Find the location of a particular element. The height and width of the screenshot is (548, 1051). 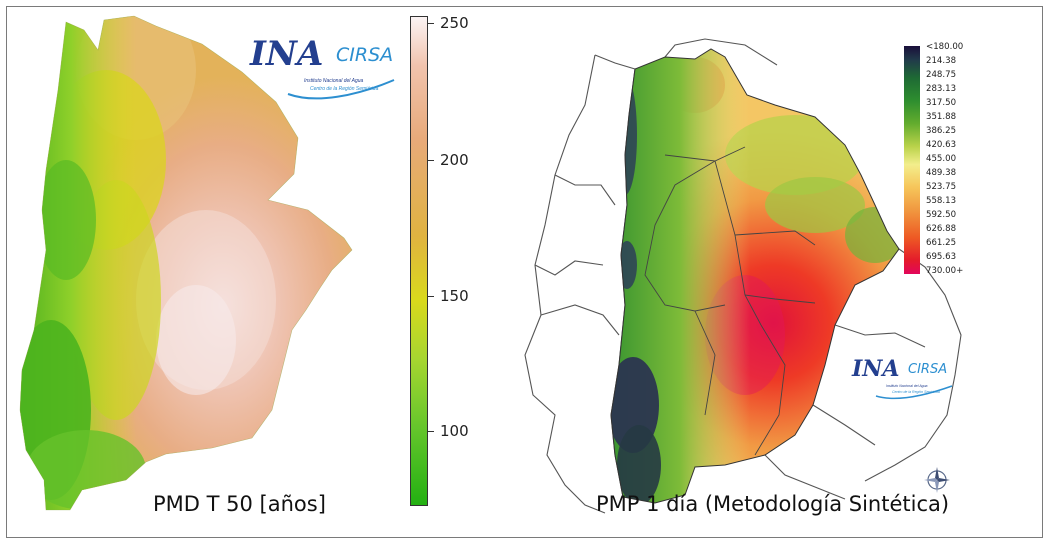

colorbar-tick-150: 150 is located at coordinates (454, 296).